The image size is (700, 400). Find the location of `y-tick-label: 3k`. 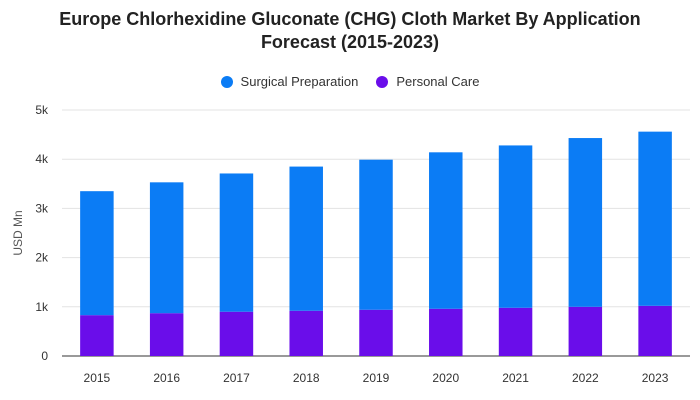

y-tick-label: 3k is located at coordinates (42, 208).